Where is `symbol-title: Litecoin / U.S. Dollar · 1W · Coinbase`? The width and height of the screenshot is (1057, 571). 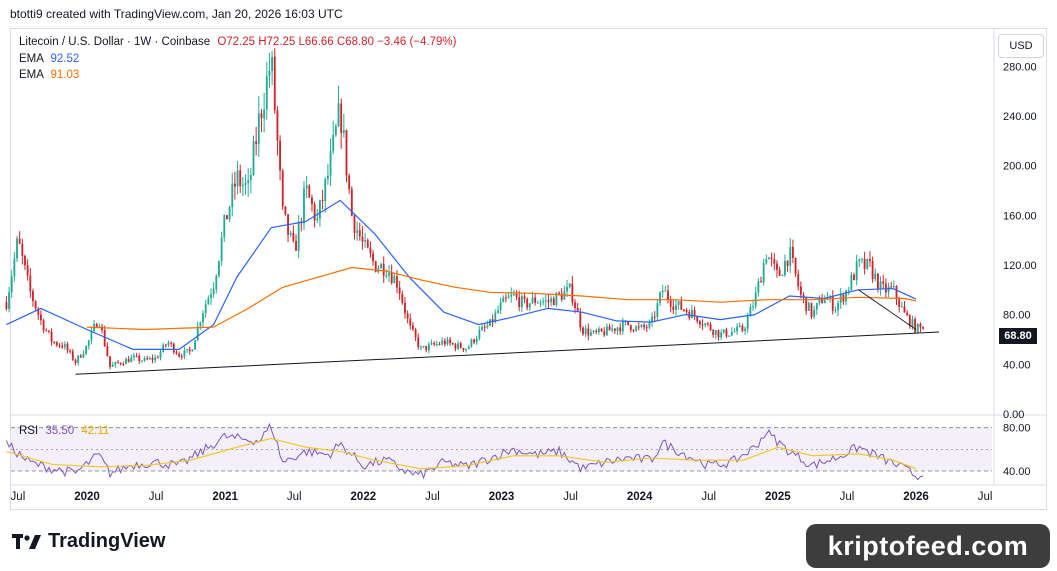 symbol-title: Litecoin / U.S. Dollar · 1W · Coinbase is located at coordinates (115, 42).